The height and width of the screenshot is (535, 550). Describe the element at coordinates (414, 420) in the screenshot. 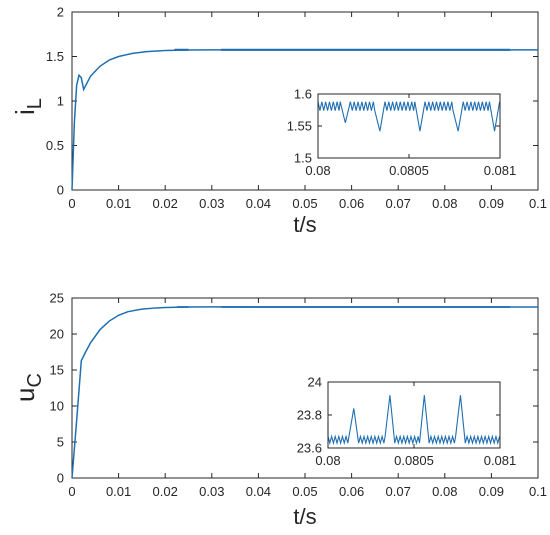

I see `bottom-inset-series-line` at that location.